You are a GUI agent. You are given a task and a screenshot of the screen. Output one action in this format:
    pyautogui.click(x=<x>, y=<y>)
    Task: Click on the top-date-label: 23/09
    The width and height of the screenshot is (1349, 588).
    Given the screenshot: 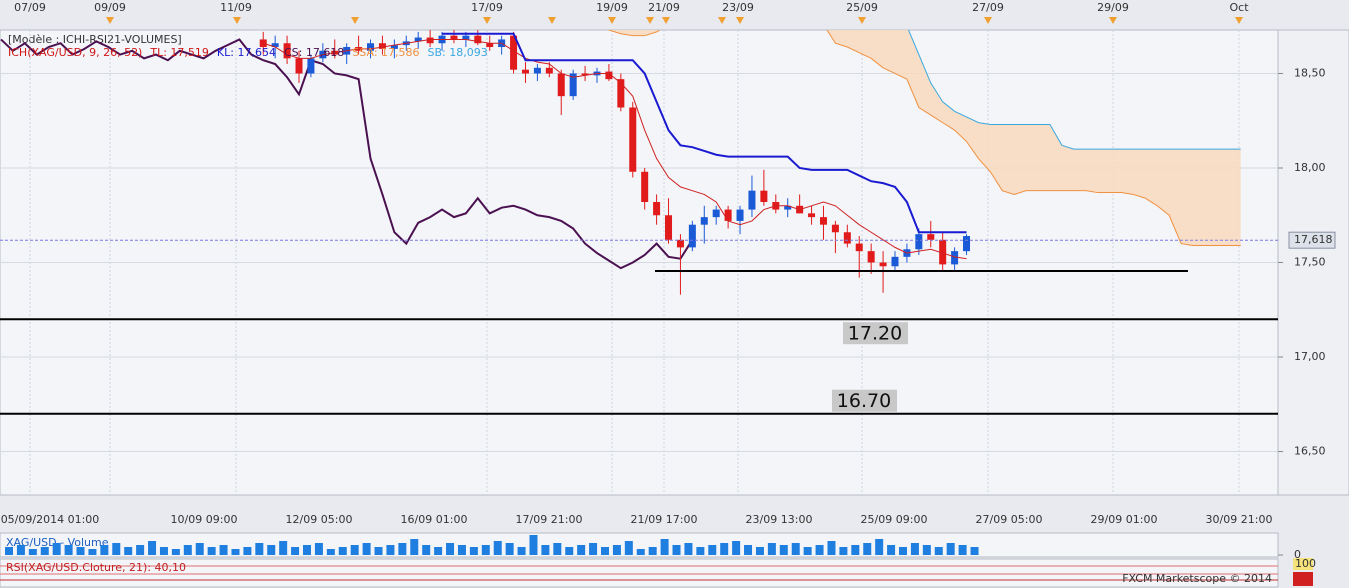 What is the action you would take?
    pyautogui.click(x=738, y=7)
    